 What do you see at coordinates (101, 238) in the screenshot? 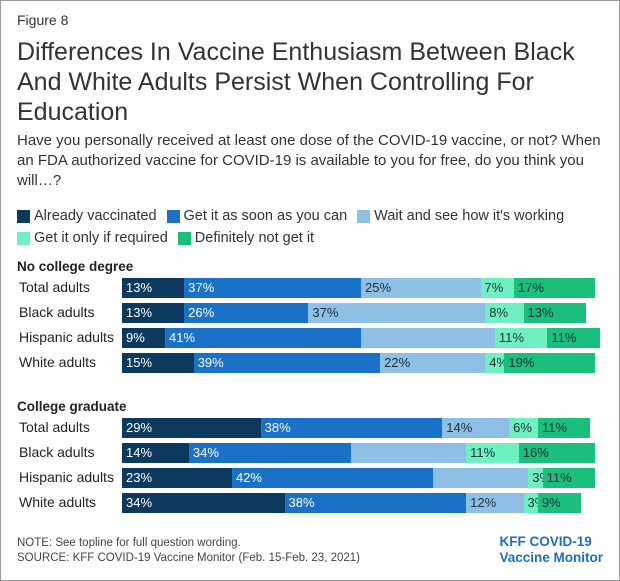
I see `legend-label: Get it only if required` at bounding box center [101, 238].